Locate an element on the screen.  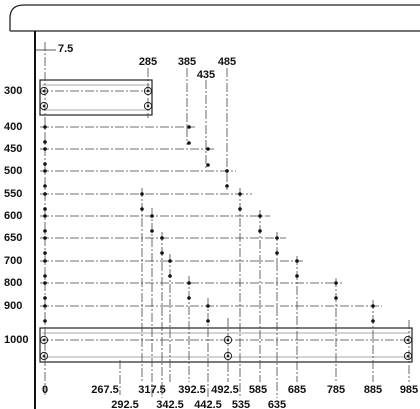
top-label: 385 is located at coordinates (187, 62).